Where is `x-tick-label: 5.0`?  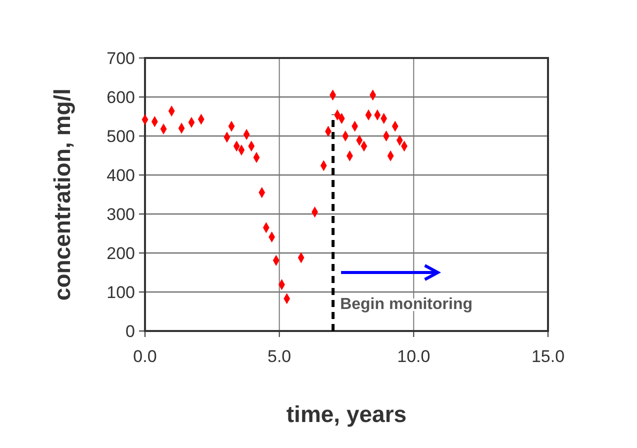 x-tick-label: 5.0 is located at coordinates (280, 356).